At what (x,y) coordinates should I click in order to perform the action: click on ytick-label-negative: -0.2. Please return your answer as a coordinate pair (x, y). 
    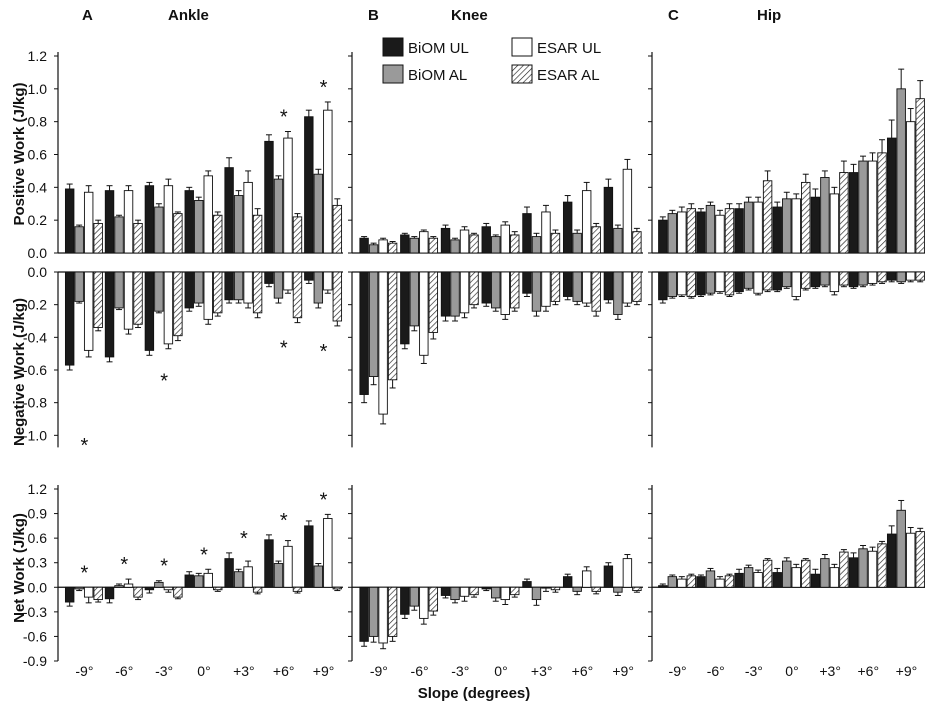
    Looking at the image, I should click on (35, 305).